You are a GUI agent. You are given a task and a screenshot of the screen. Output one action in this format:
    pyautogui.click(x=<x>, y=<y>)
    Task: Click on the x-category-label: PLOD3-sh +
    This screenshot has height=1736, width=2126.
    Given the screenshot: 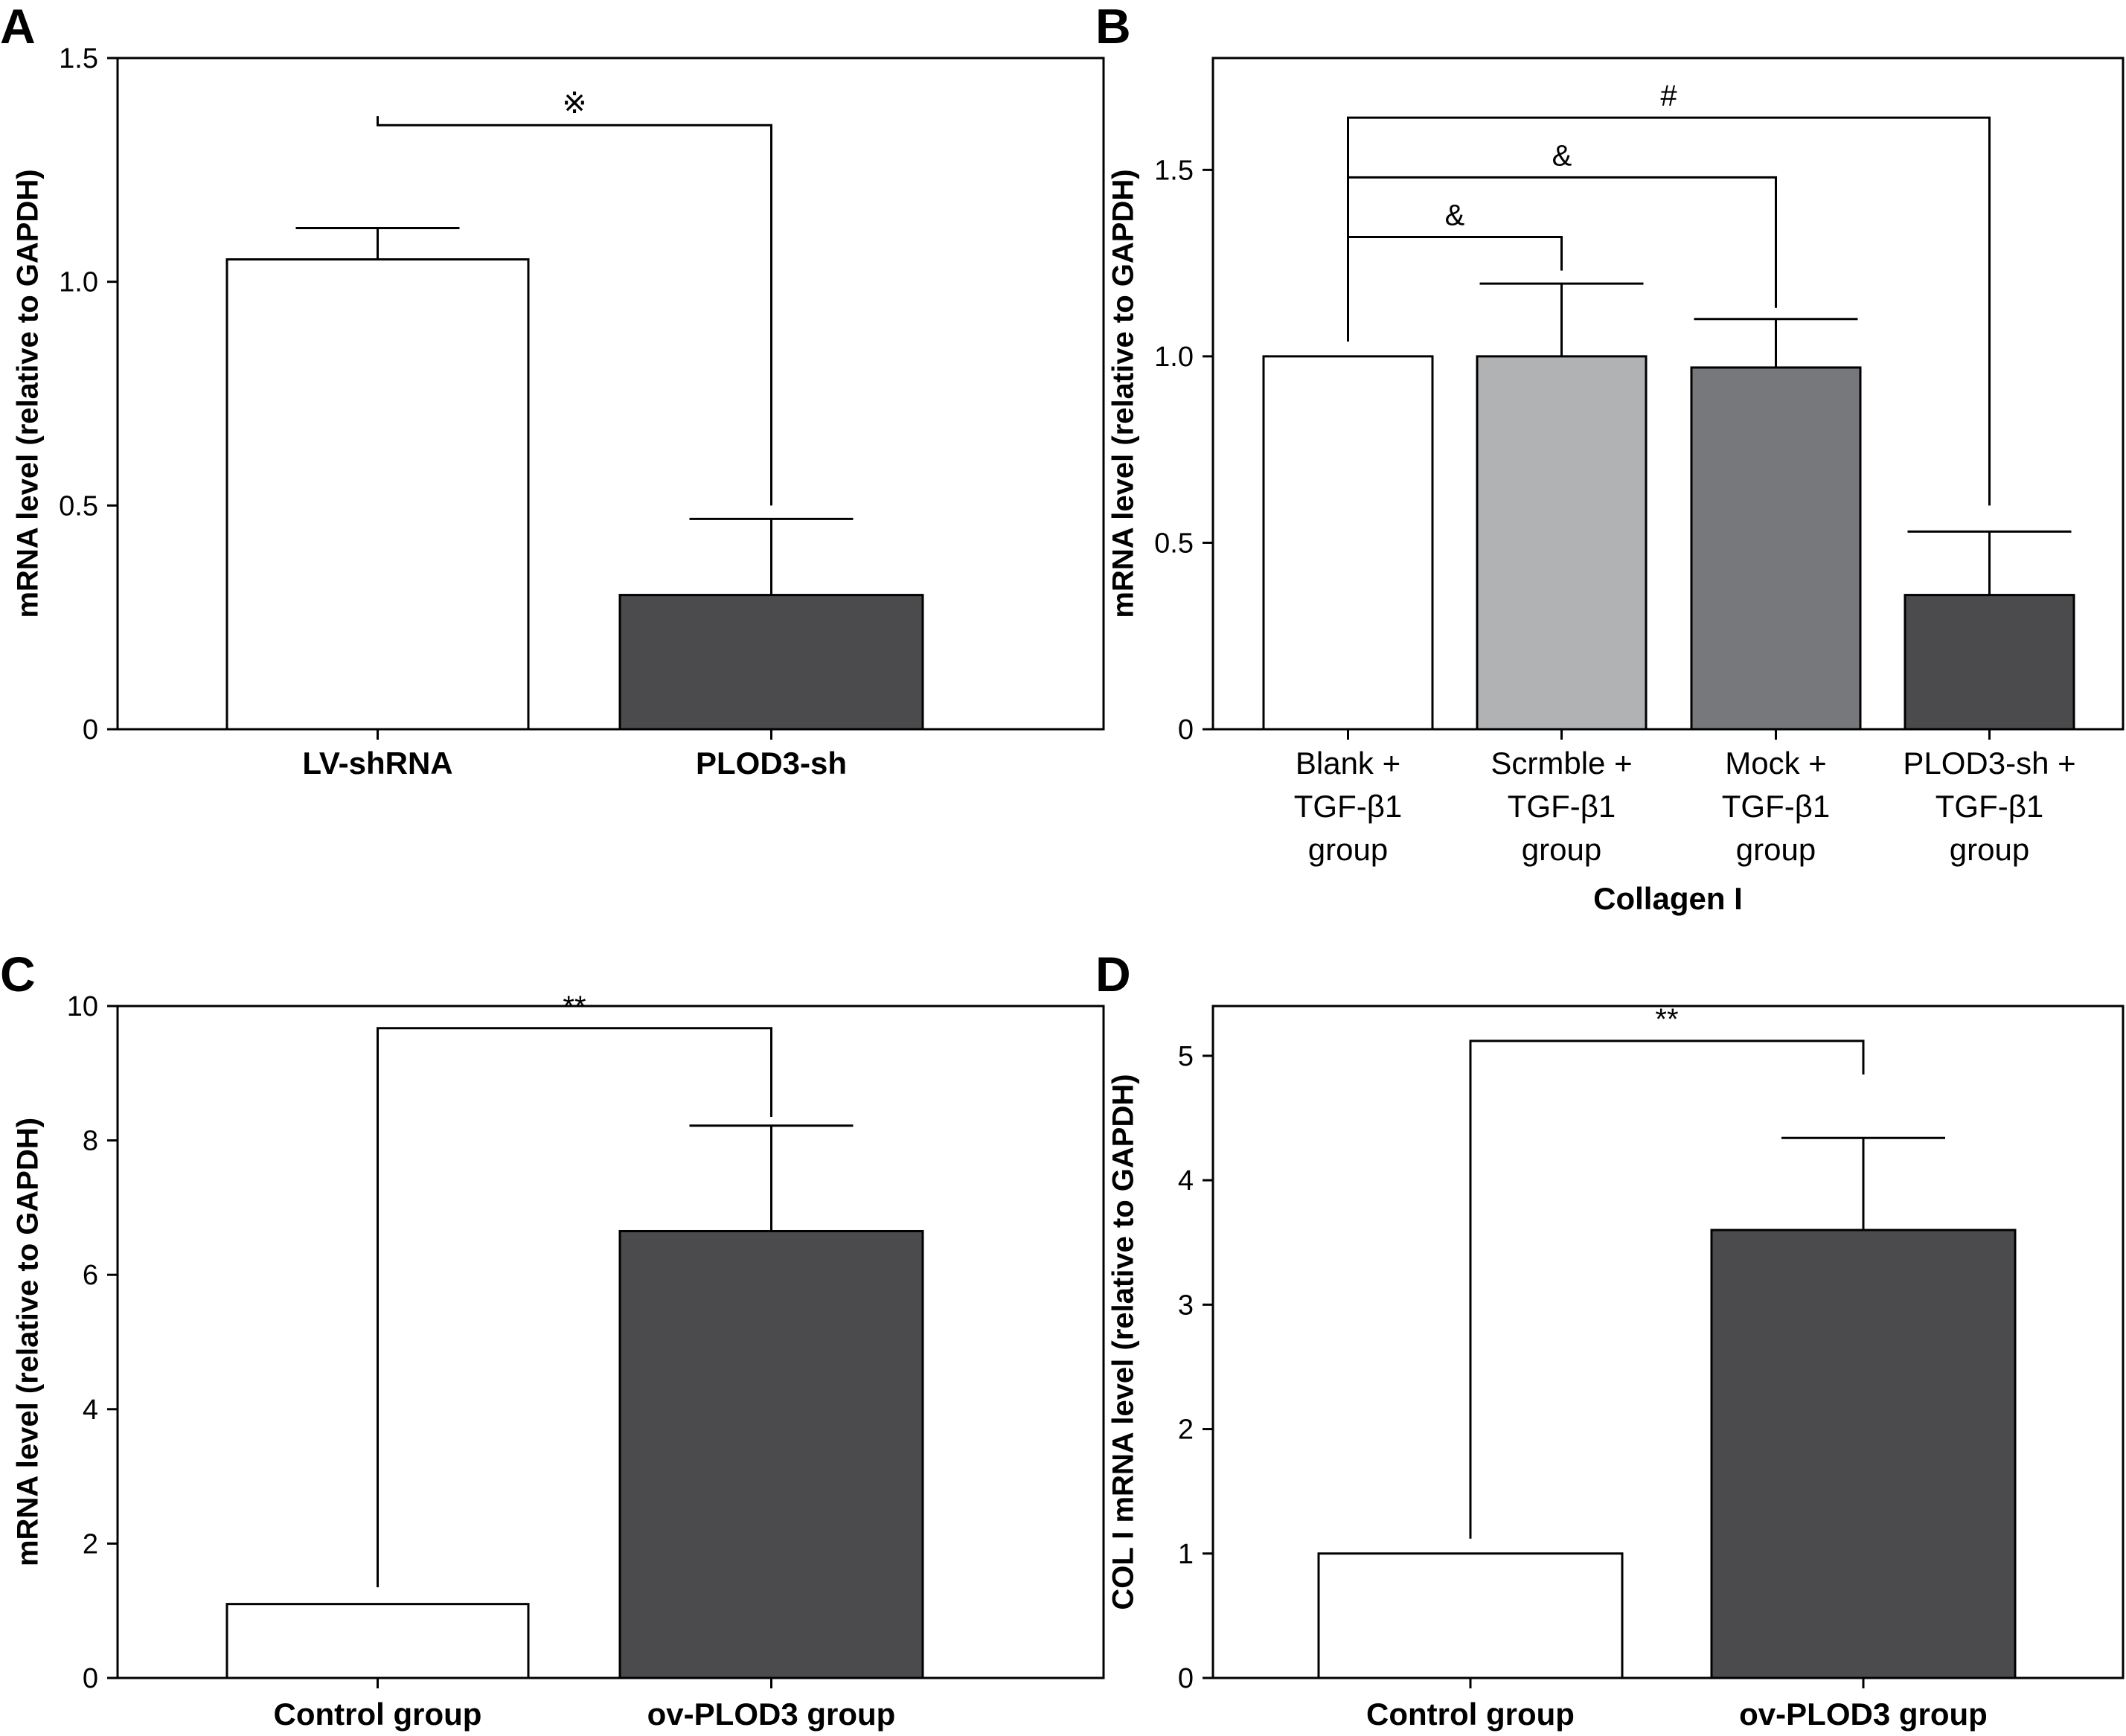 What is the action you would take?
    pyautogui.click(x=1989, y=763)
    